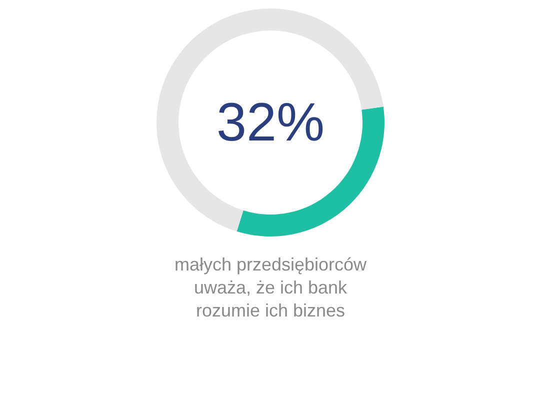  Describe the element at coordinates (271, 287) in the screenshot. I see `text: małych przedsiębiorców uważa, że ich bank rozumie ich biznes` at that location.